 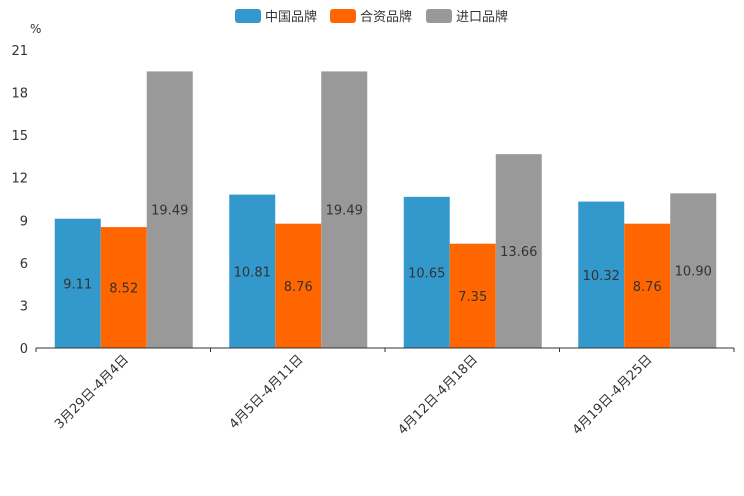 I want to click on data-label: 10.65, so click(x=426, y=273).